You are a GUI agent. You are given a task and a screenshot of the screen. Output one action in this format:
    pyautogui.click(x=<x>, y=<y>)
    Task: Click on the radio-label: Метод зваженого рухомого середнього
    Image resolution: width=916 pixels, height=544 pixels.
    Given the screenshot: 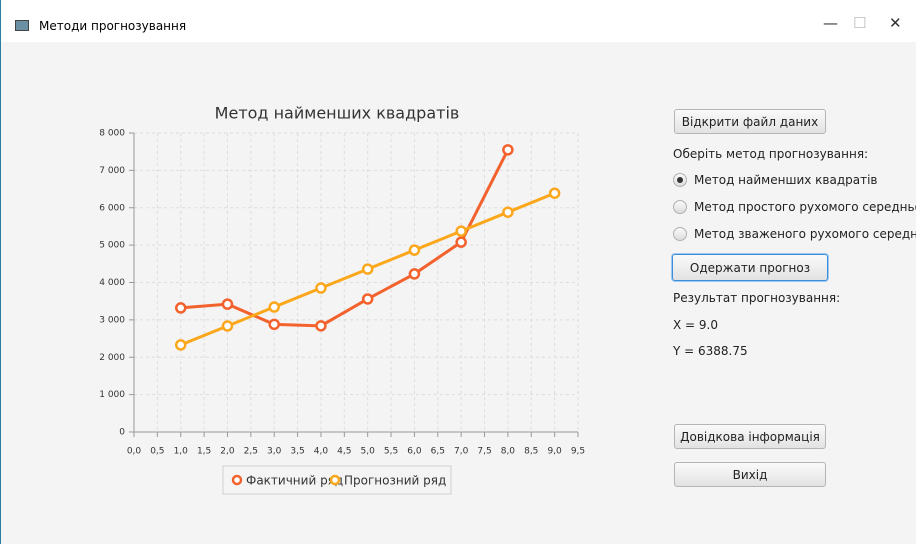 What is the action you would take?
    pyautogui.click(x=805, y=234)
    